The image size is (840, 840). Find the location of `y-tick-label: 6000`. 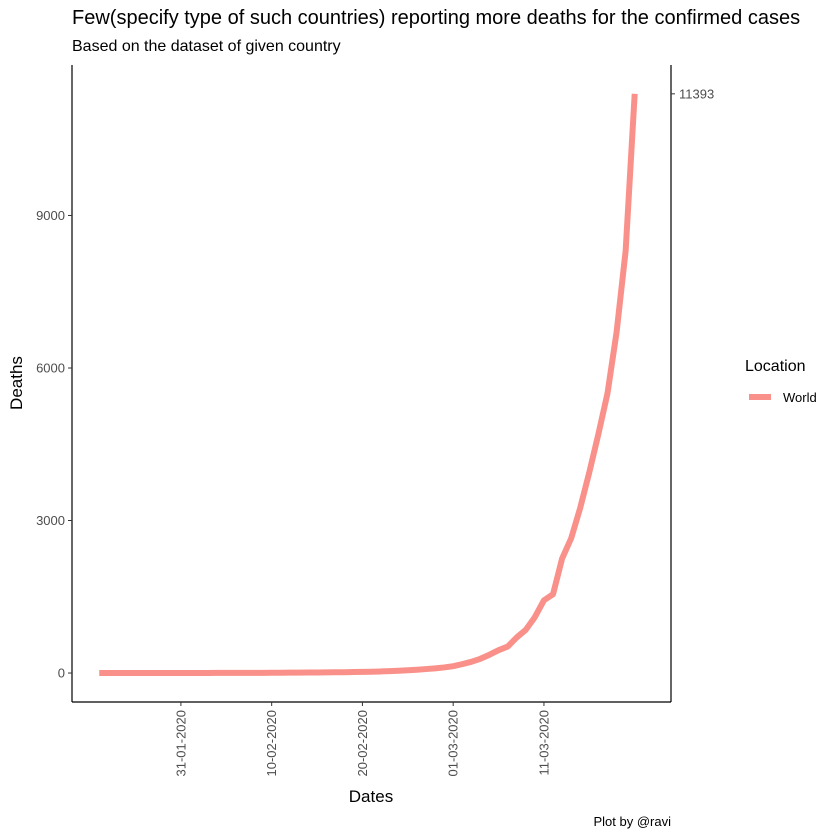

y-tick-label: 6000 is located at coordinates (50, 367).